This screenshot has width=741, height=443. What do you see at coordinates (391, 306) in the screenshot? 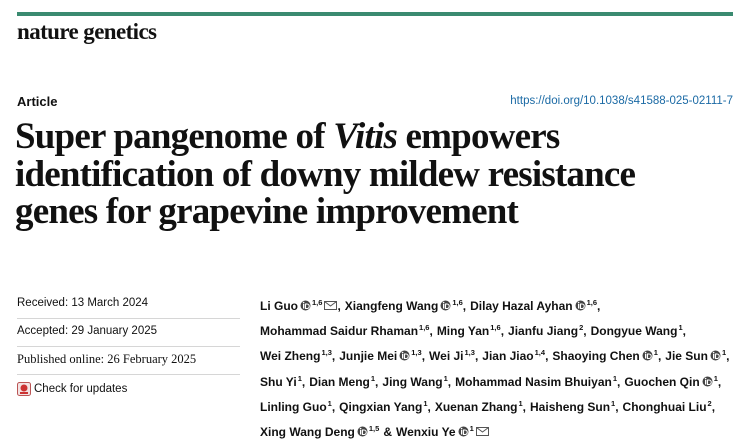
I see `author-name: Xiangfeng Wang` at bounding box center [391, 306].